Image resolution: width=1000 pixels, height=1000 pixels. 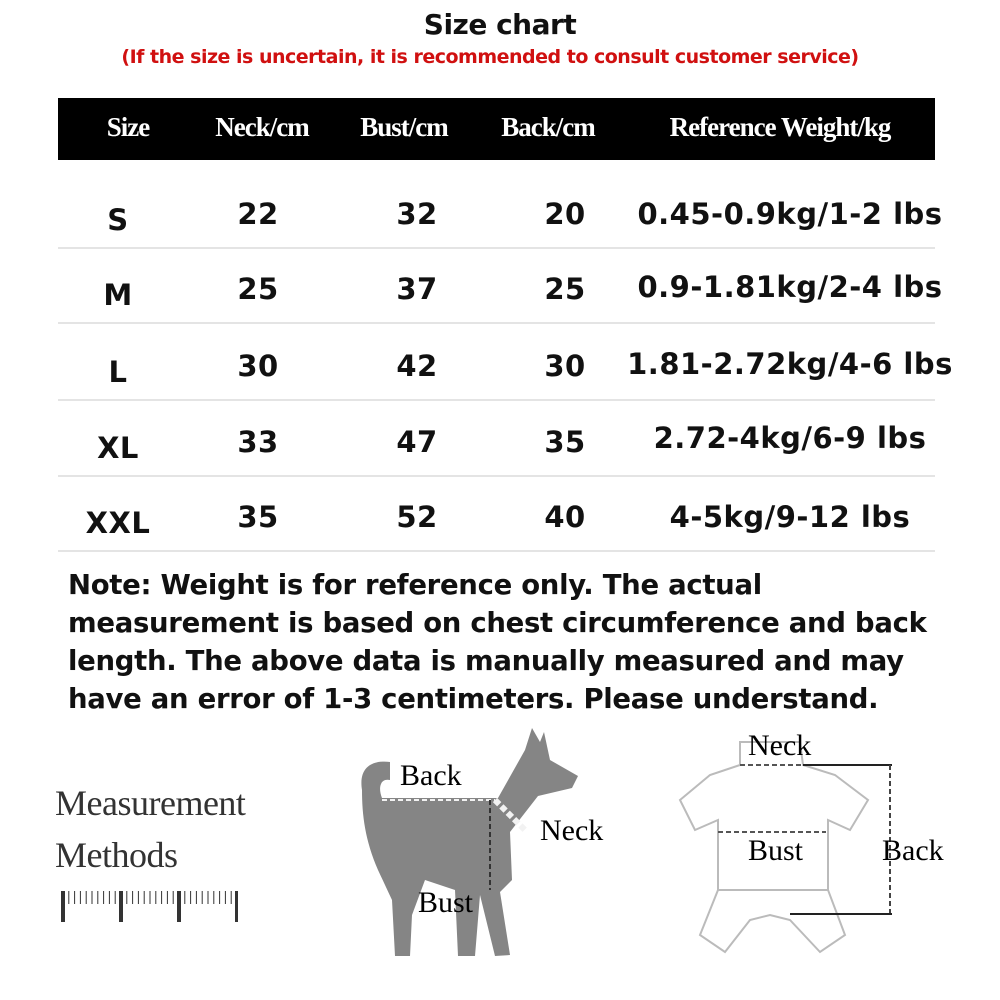 I want to click on table-row: XL 33 47 35 2.72-4kg/6-9 lbs, so click(x=496, y=441).